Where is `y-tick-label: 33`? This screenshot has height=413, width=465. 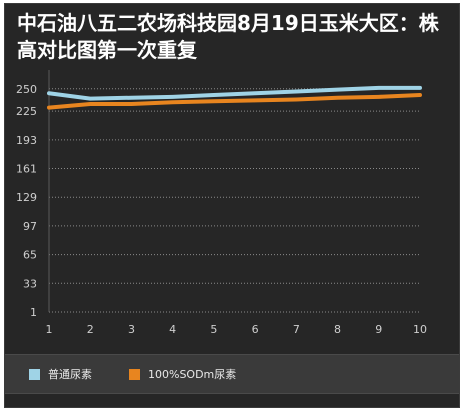
y-tick-label: 33 is located at coordinates (30, 283).